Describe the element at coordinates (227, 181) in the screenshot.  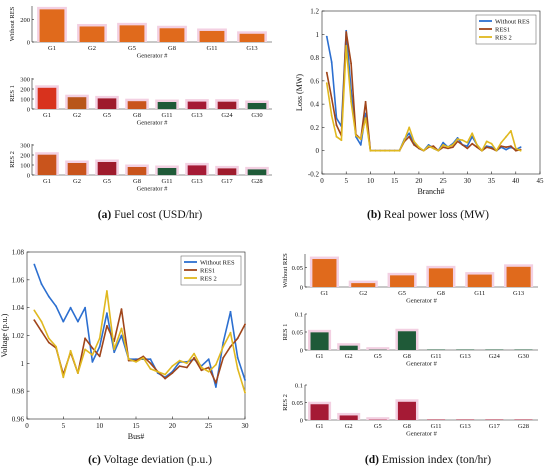
I see `x-tick-label: G17` at that location.